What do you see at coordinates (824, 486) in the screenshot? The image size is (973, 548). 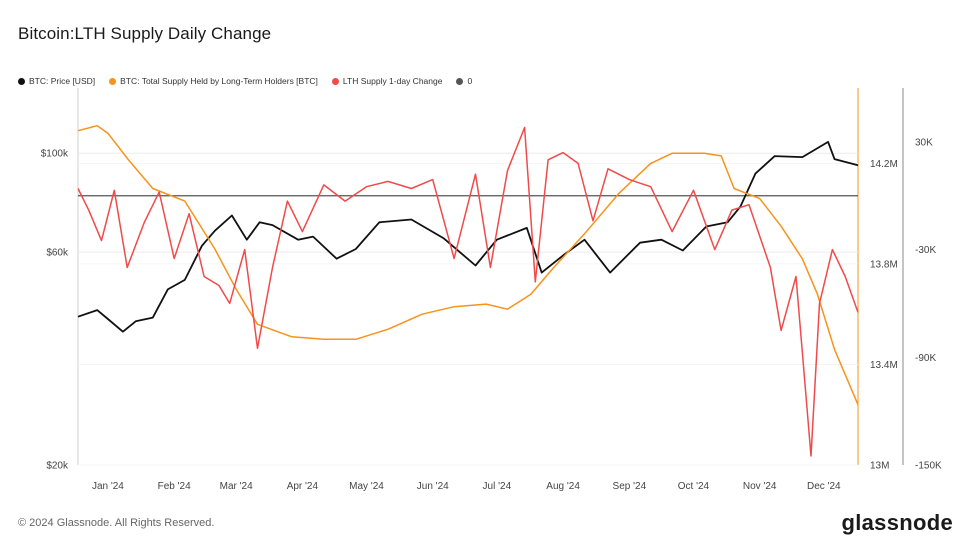 I see `x-tick-label: Dec '24` at bounding box center [824, 486].